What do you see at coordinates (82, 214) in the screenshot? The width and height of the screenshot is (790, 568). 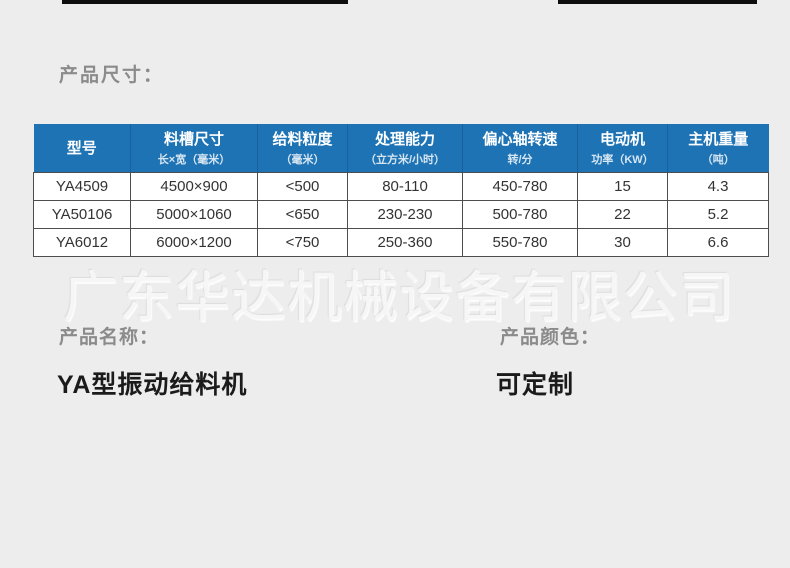 I see `cell-model: YA50106` at bounding box center [82, 214].